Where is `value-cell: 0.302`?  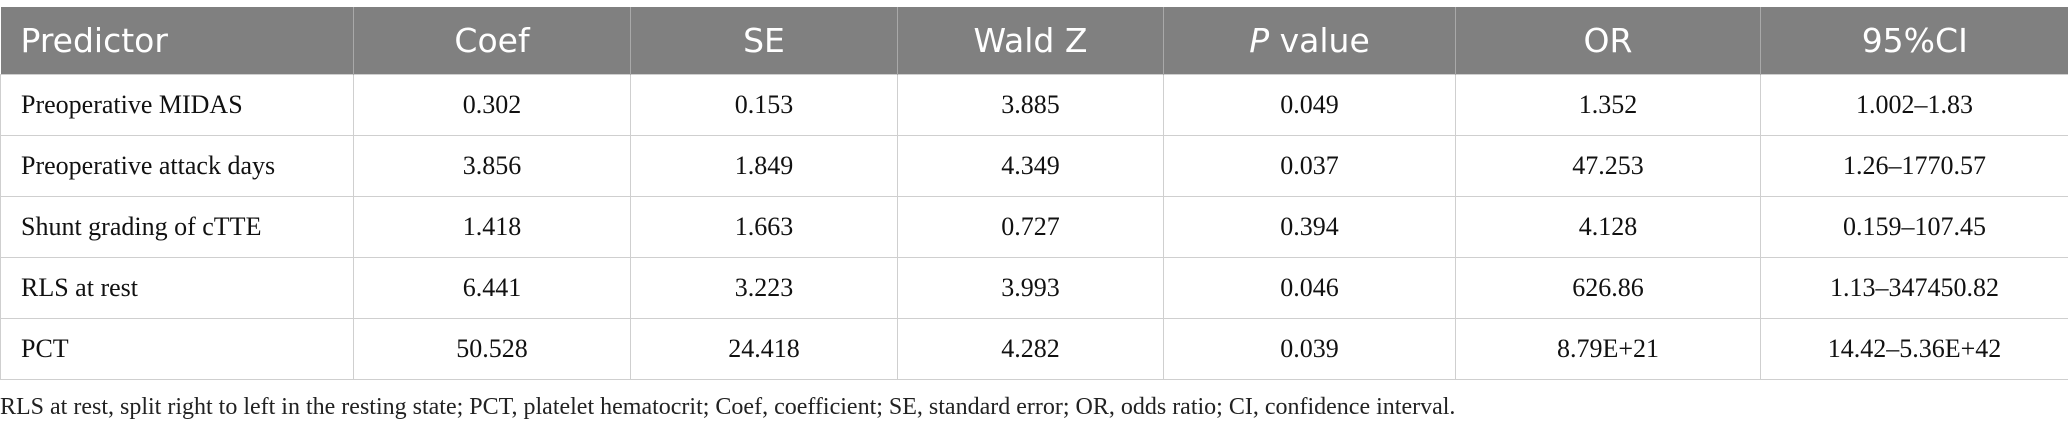
value-cell: 0.302 is located at coordinates (492, 105).